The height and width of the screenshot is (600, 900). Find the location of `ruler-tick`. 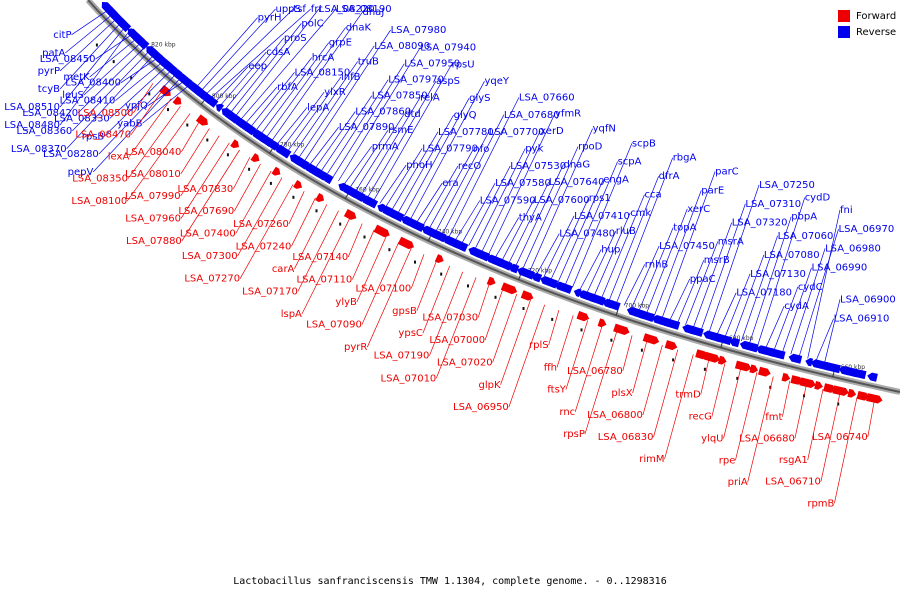

ruler-tick is located at coordinates (202, 102).